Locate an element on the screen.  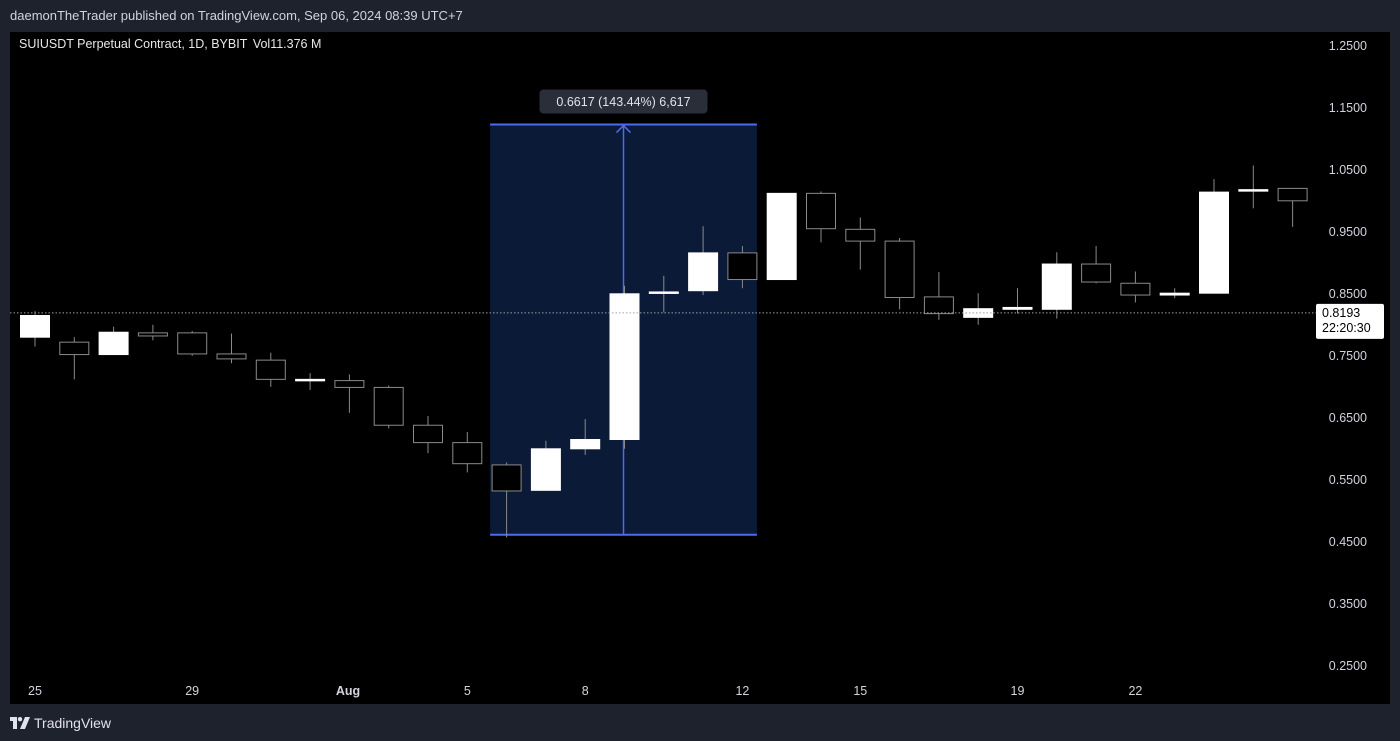
y-axis-tick-label: 1.1500 is located at coordinates (1348, 108).